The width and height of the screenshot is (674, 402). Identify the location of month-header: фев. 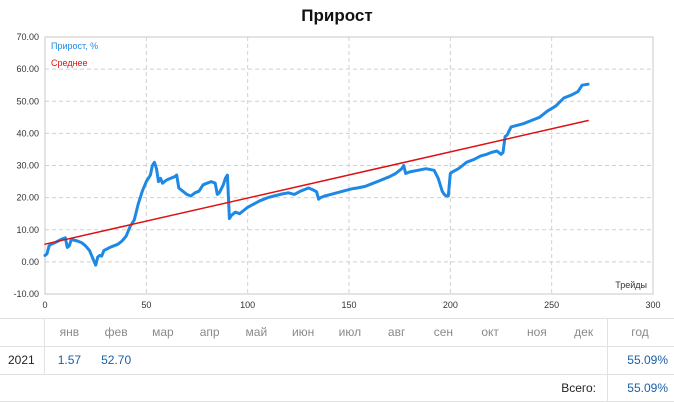
(116, 332).